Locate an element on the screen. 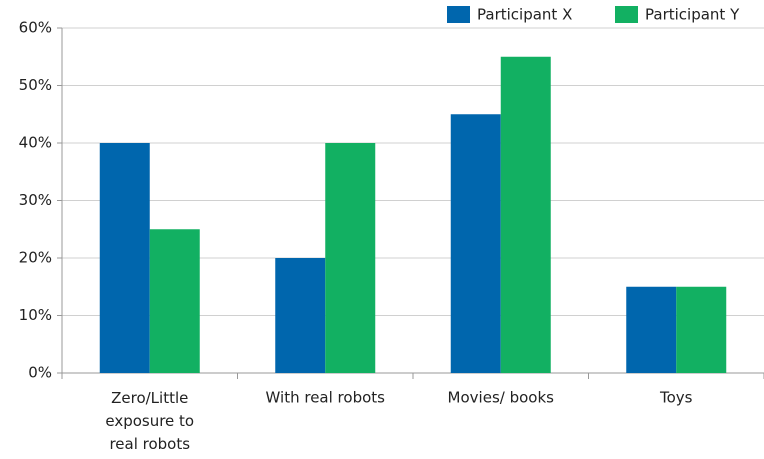 The image size is (764, 459). y-tick-label: 40% is located at coordinates (35, 143).